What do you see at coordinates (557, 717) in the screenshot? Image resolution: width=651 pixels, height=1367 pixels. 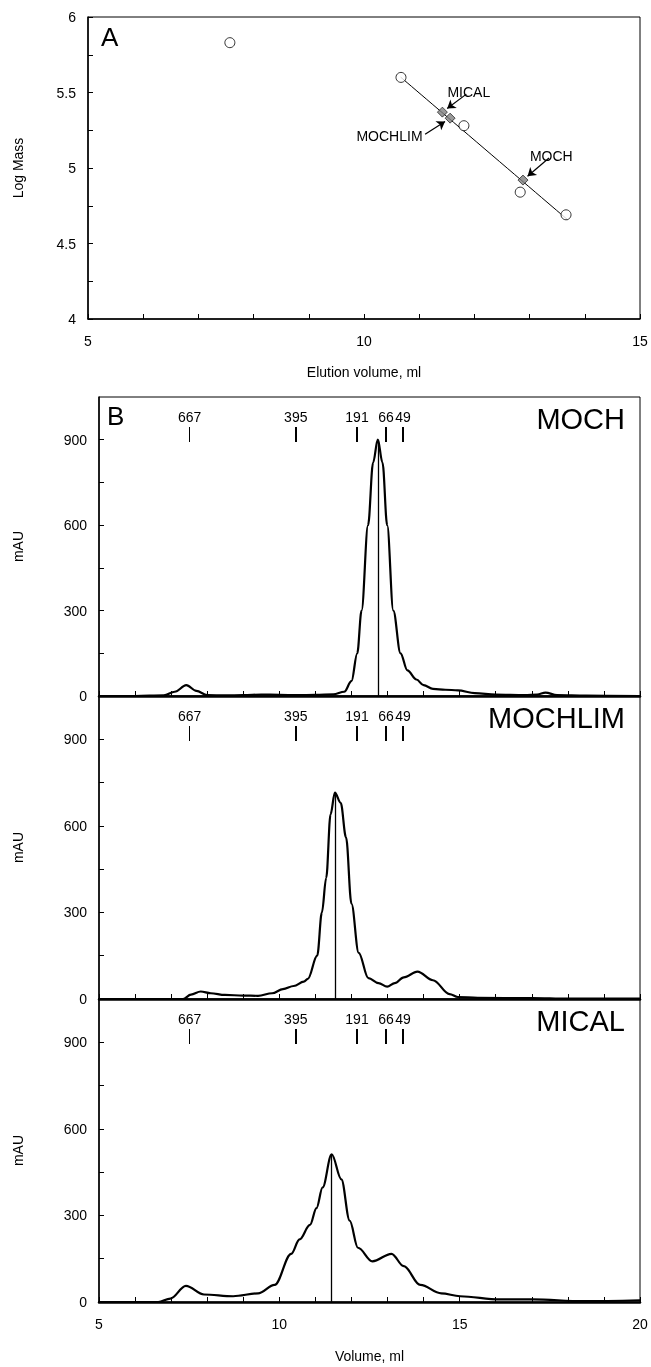 I see `chart-title: MOCHLIM` at bounding box center [557, 717].